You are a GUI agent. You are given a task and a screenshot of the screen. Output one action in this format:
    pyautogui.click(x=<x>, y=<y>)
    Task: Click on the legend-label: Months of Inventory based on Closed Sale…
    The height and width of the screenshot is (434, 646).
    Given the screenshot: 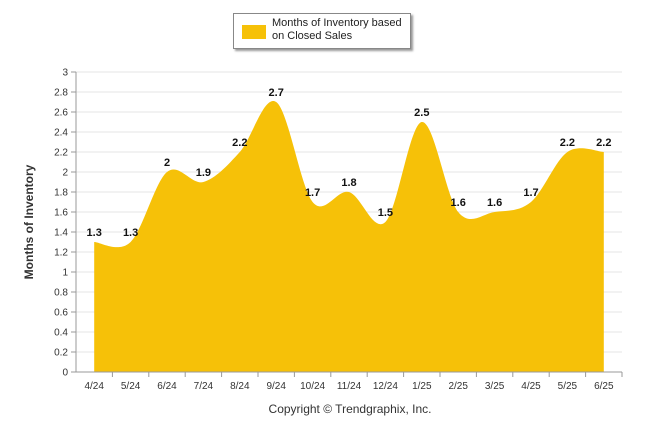 What is the action you would take?
    pyautogui.click(x=337, y=29)
    